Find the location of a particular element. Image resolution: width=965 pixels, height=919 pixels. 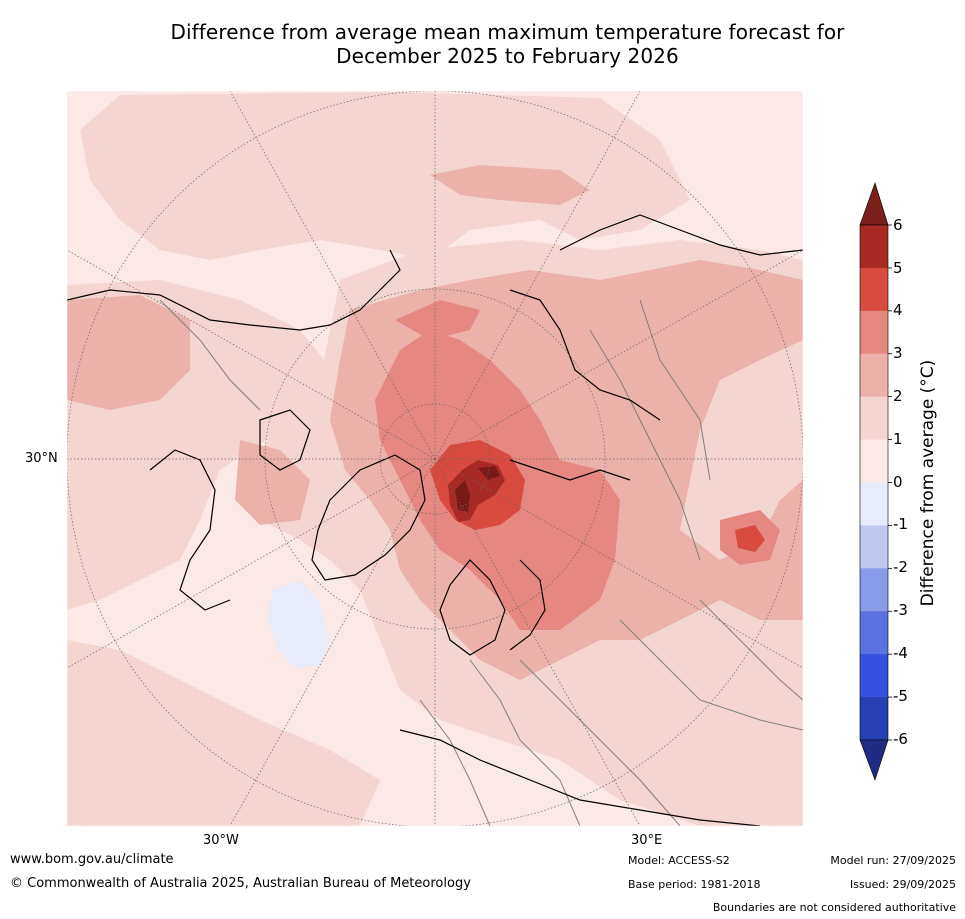

meridian-30e is located at coordinates (537, 275).